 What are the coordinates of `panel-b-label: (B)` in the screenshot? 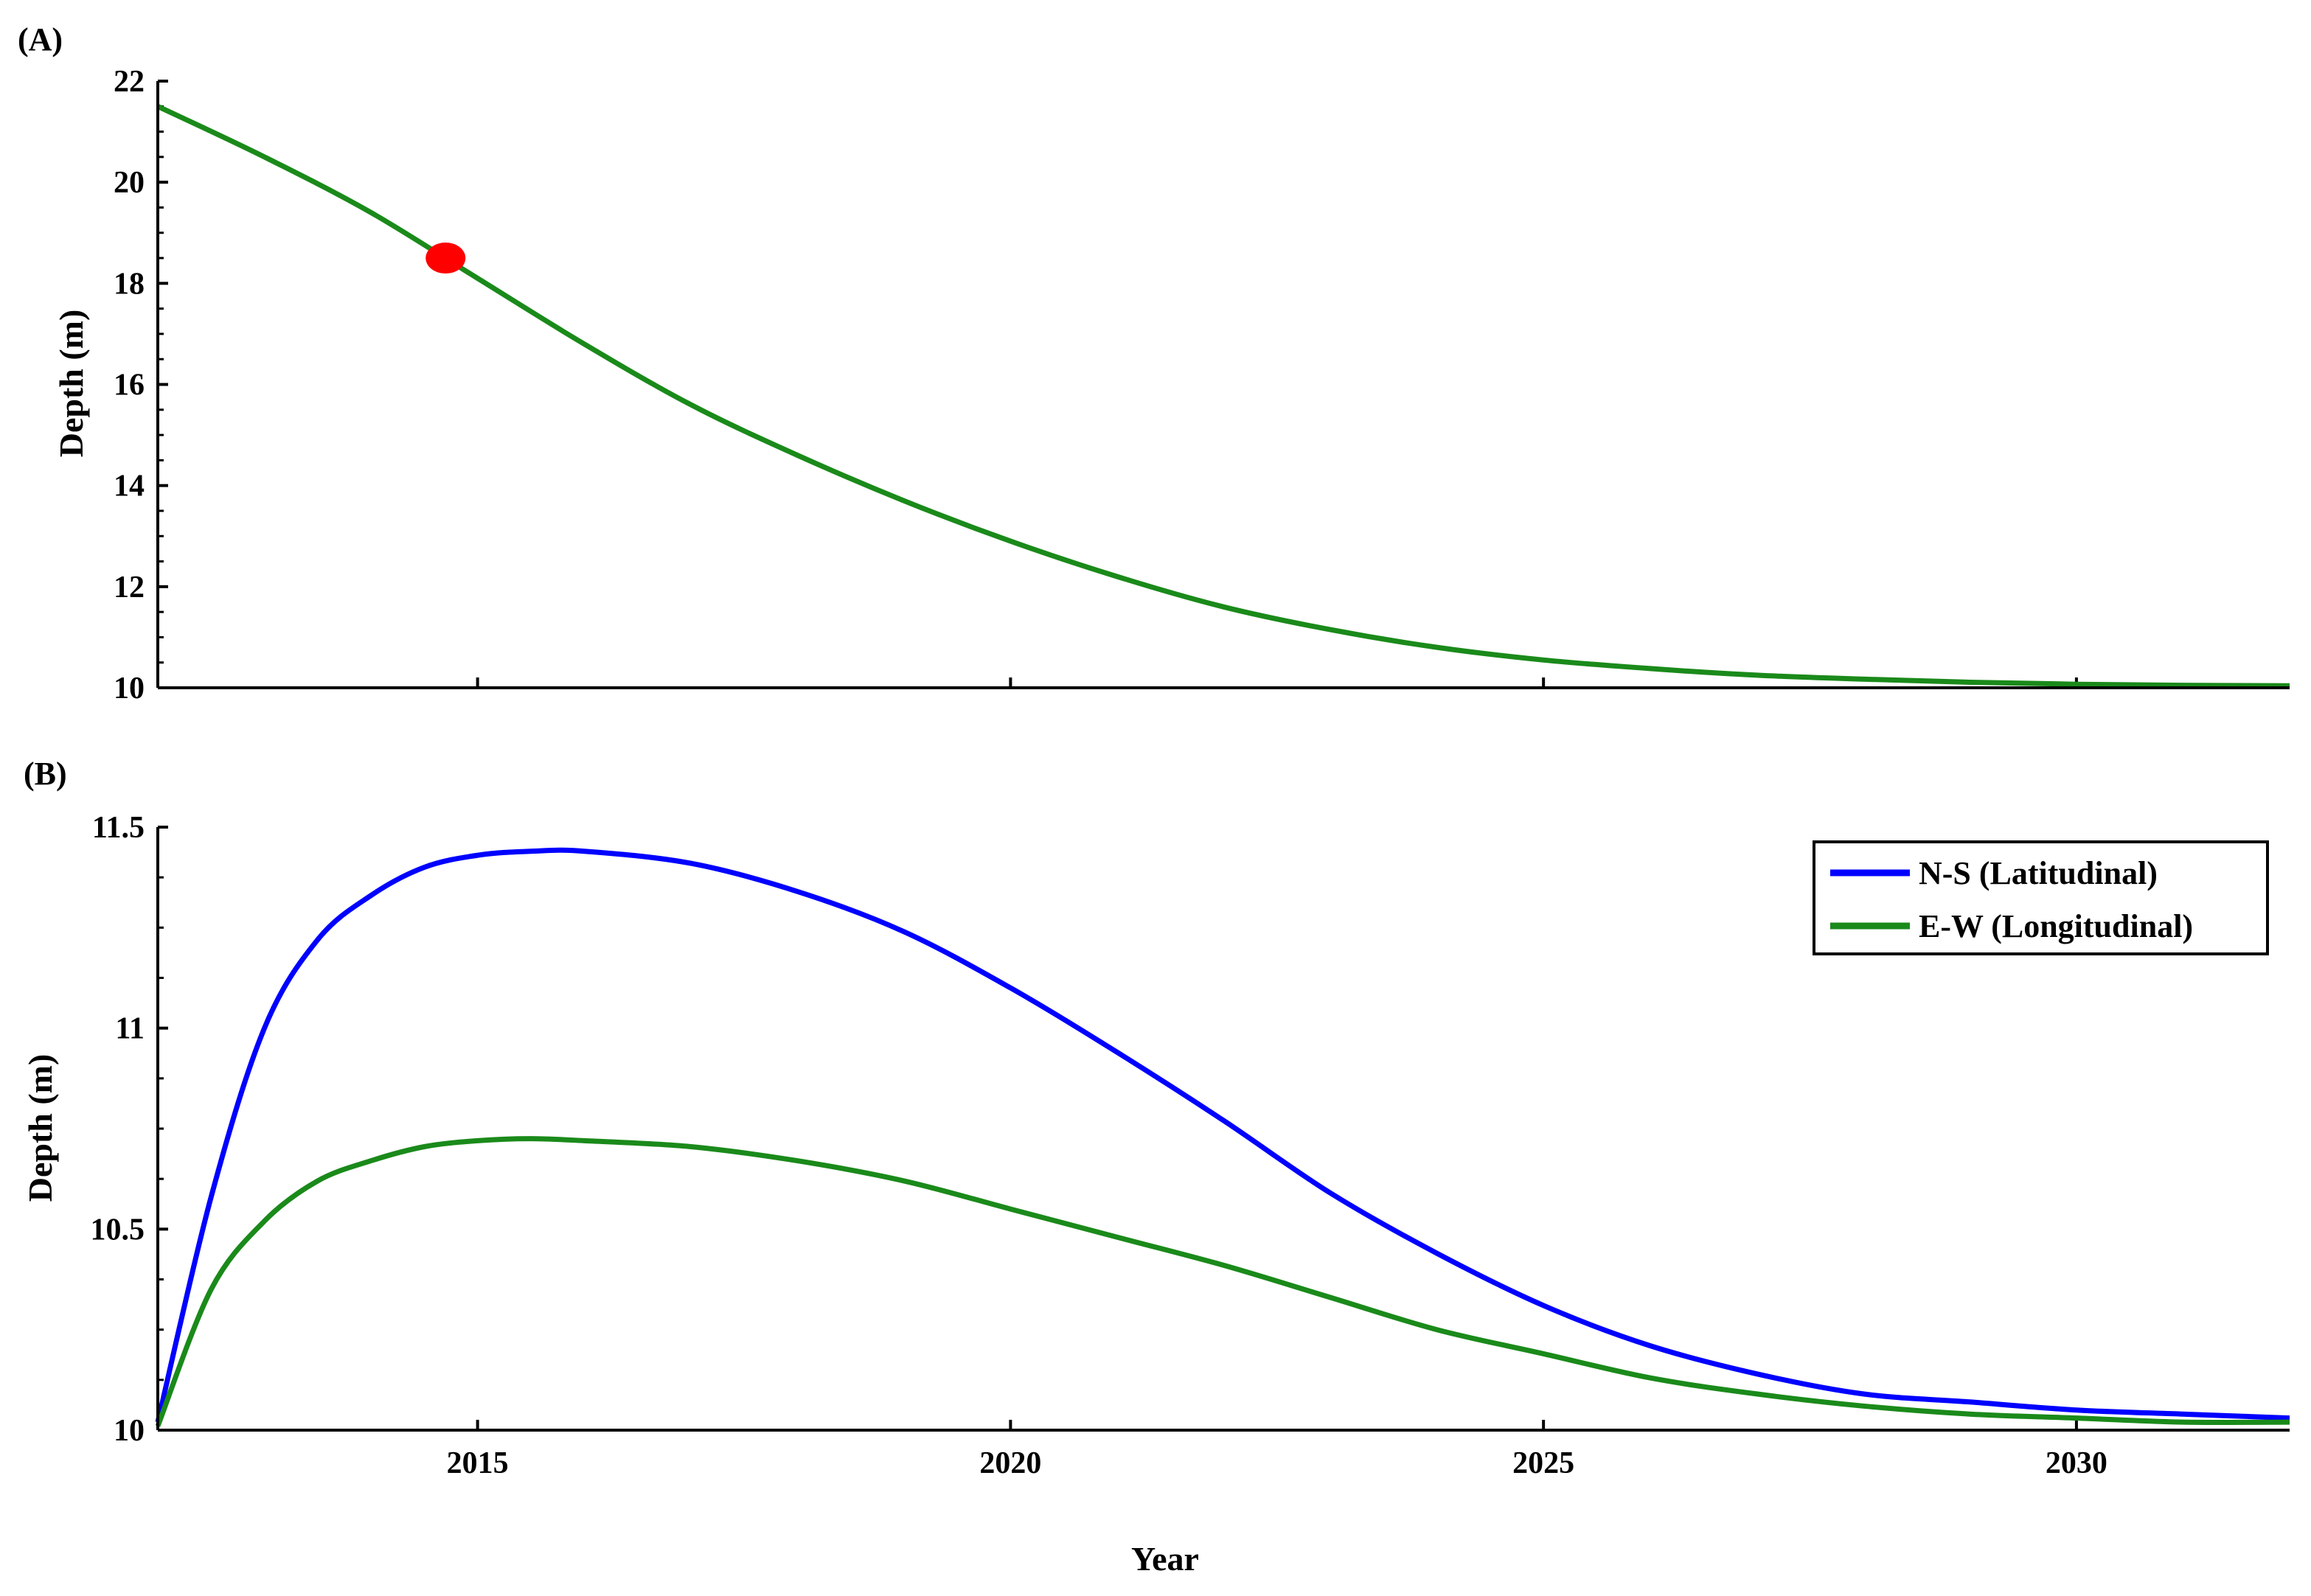 It's located at (45, 774).